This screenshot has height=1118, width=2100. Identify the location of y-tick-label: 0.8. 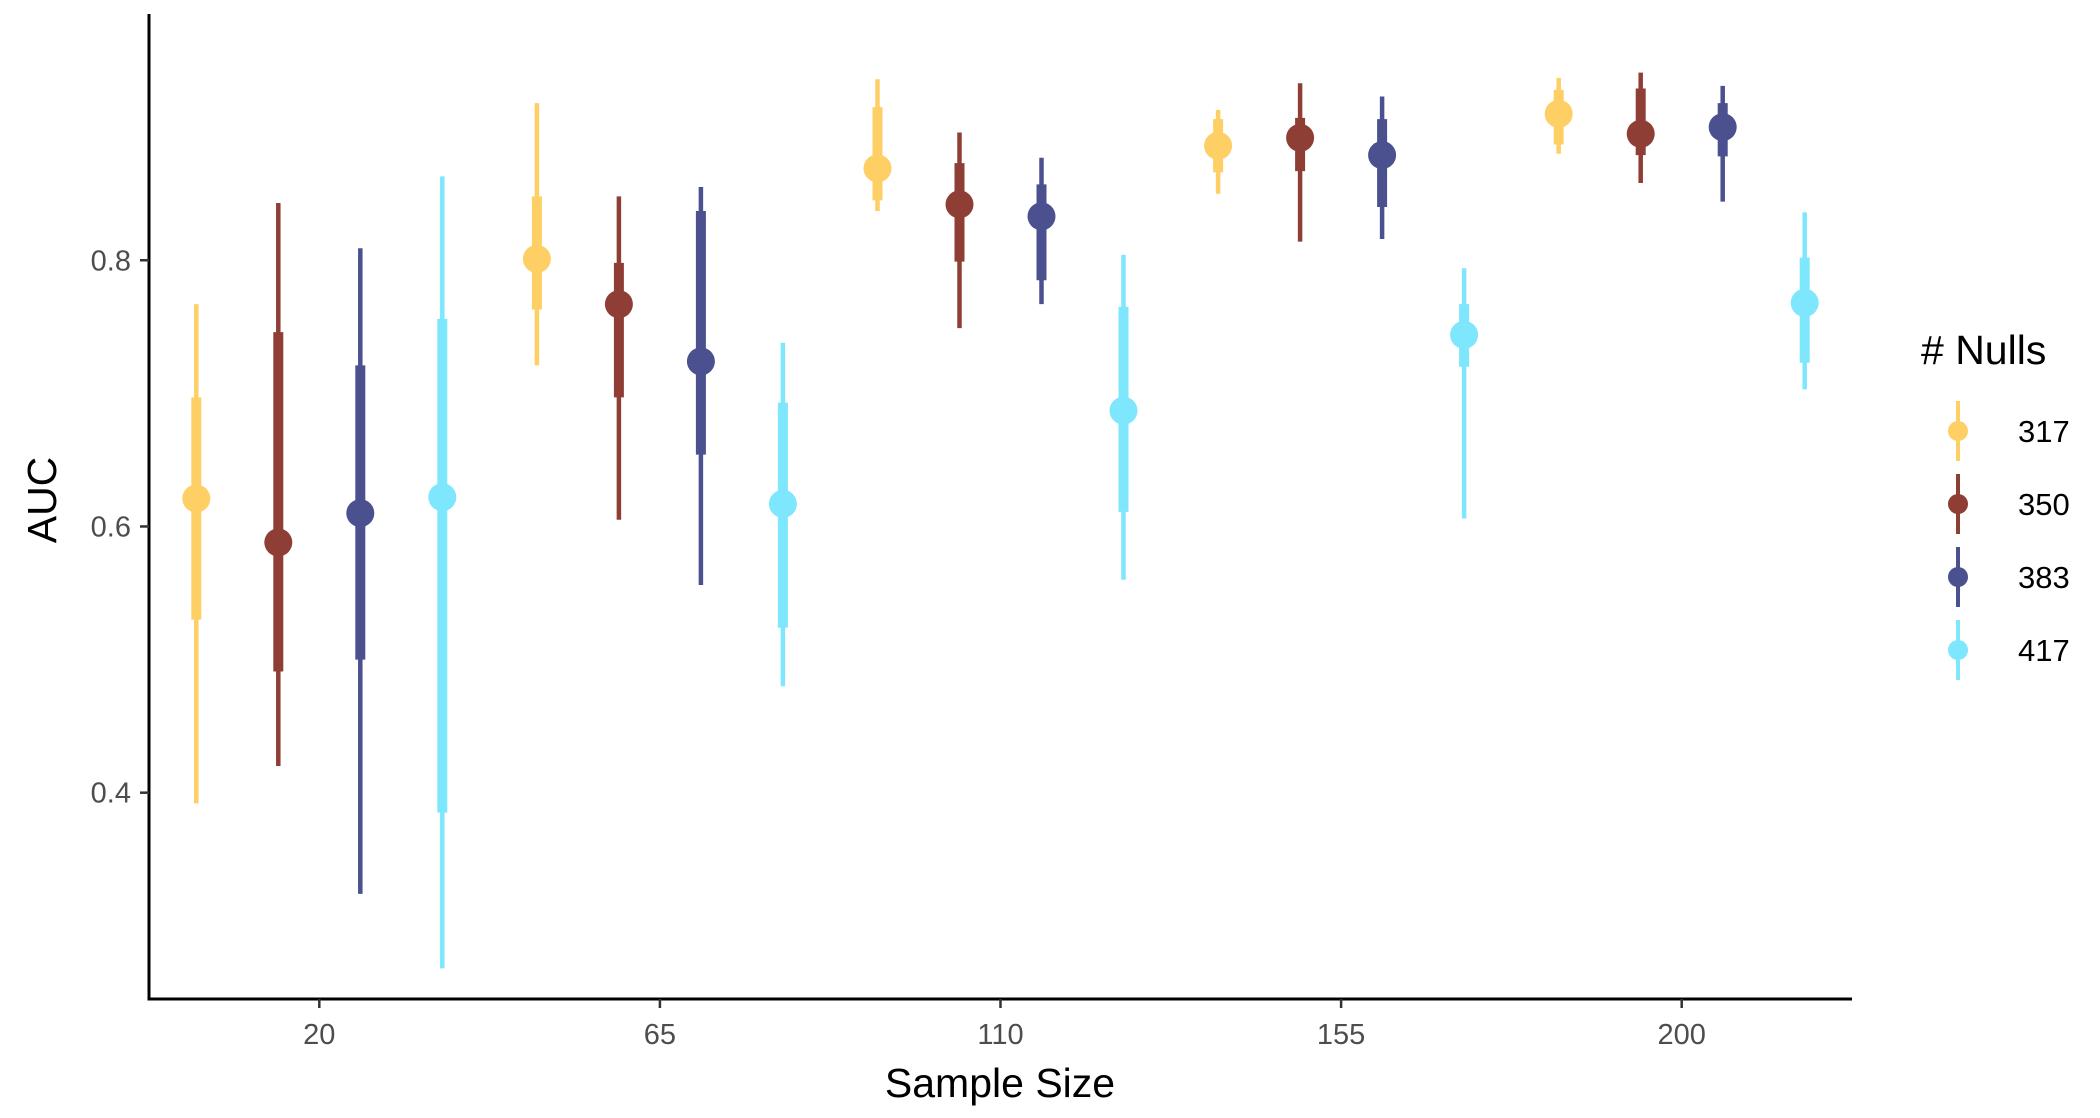
(111, 261).